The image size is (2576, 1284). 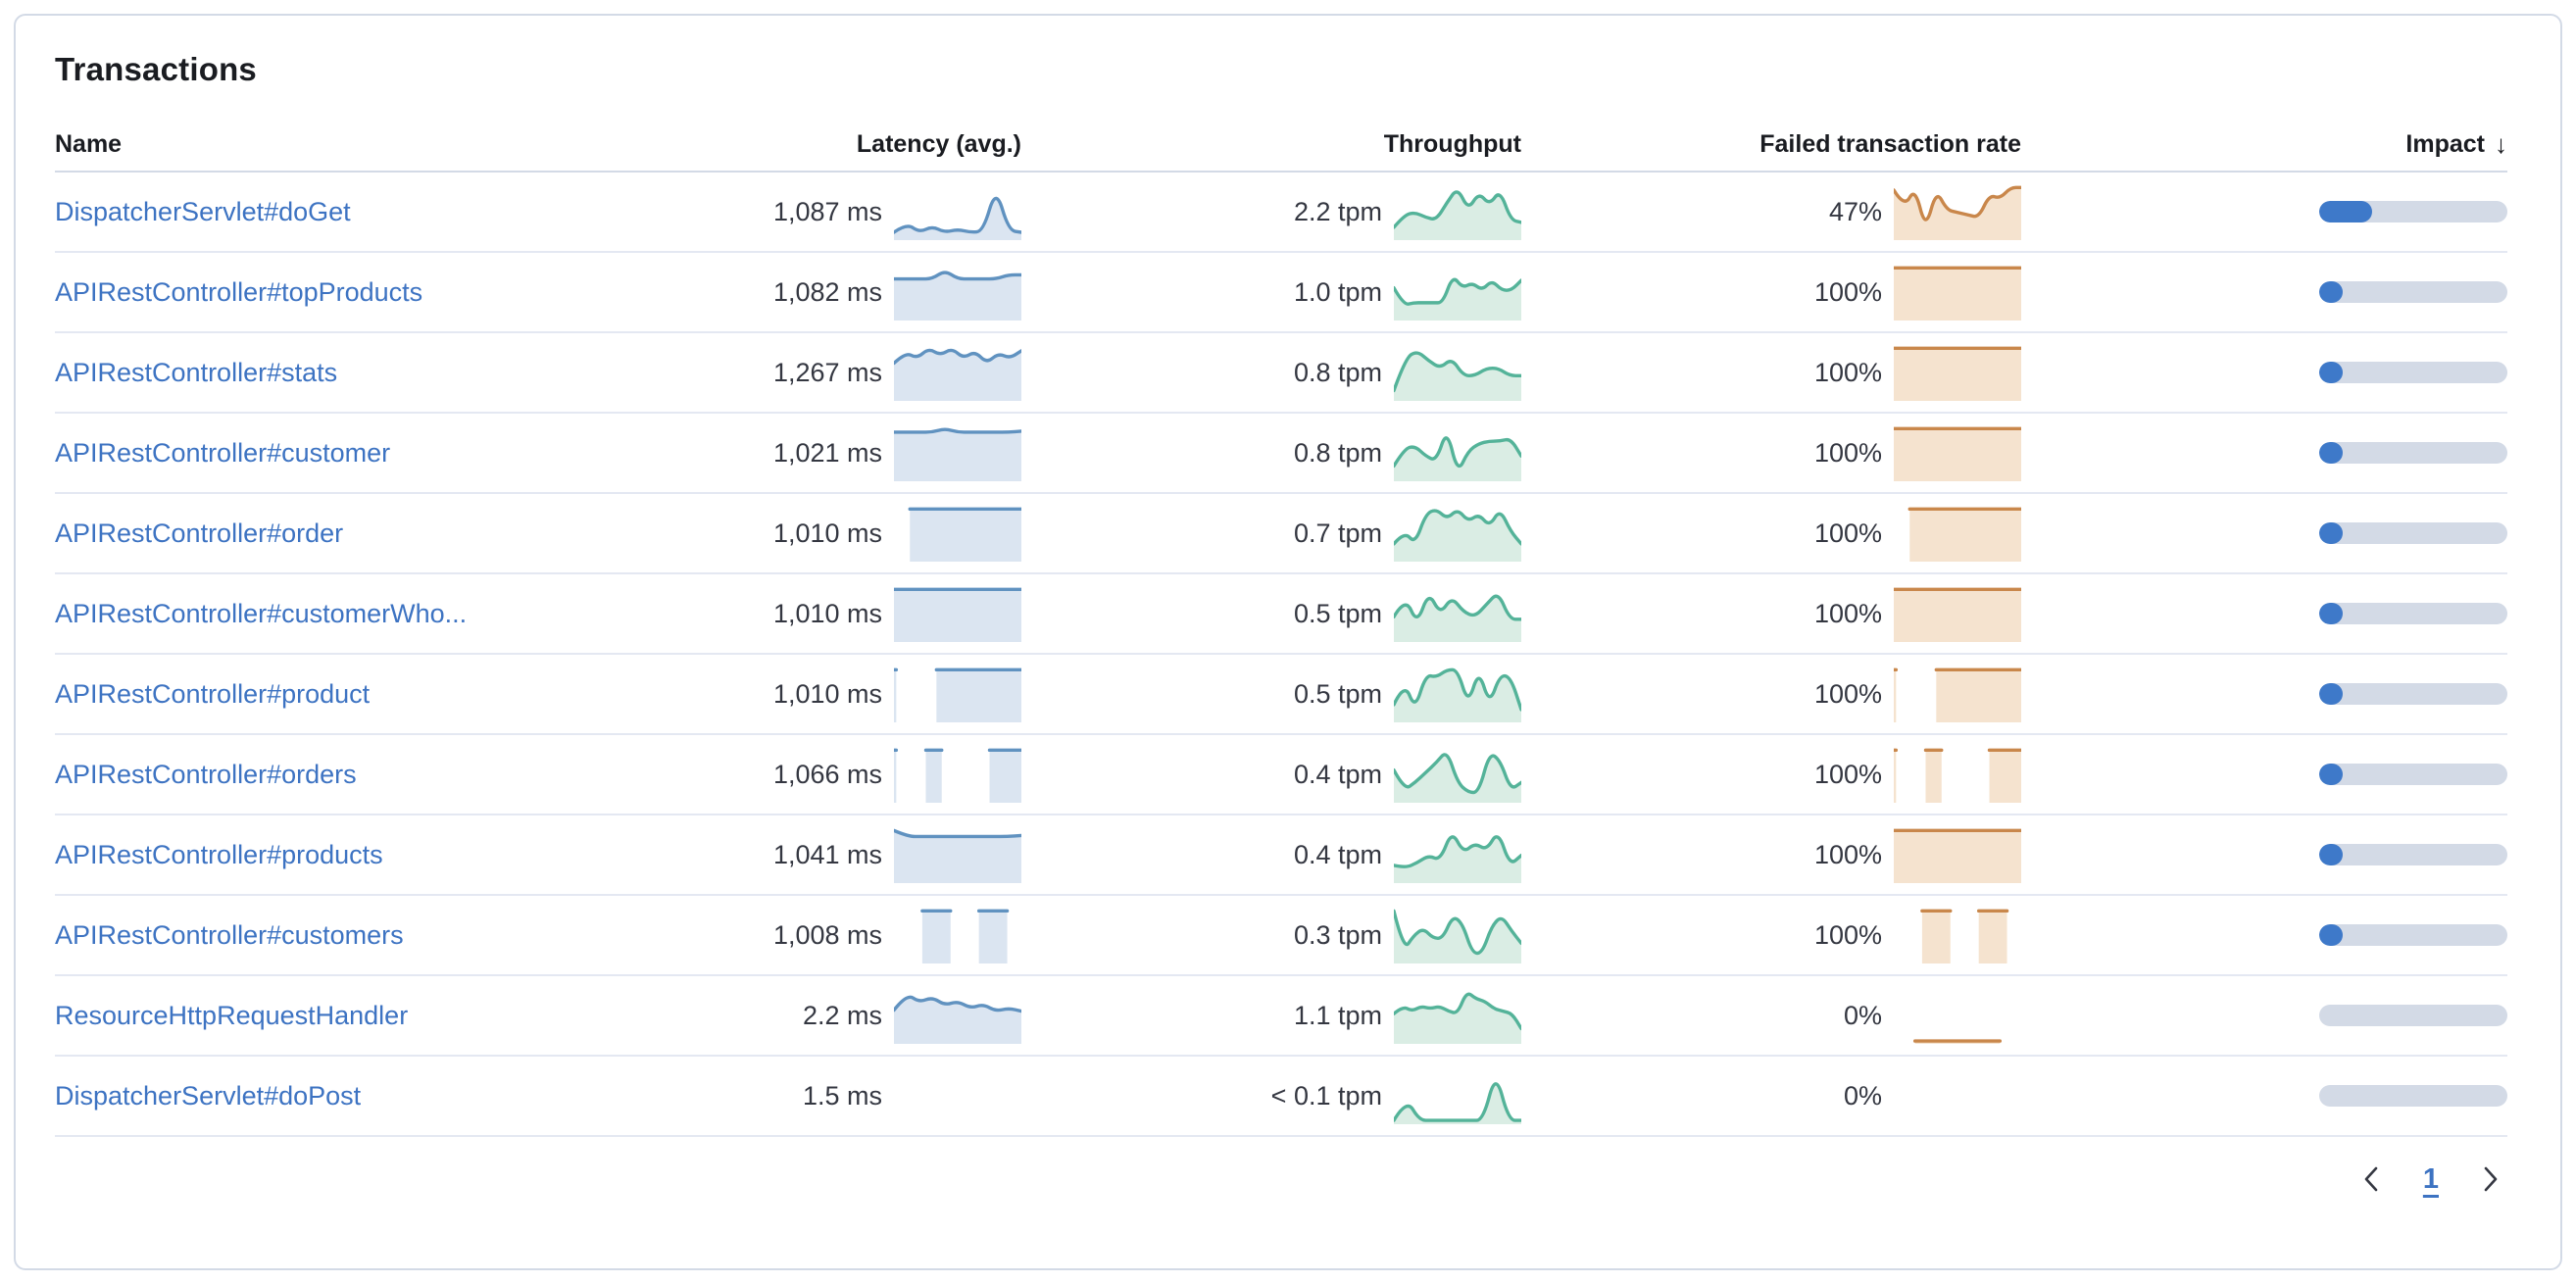 I want to click on throughput-cell: 2.2 tpm, so click(x=1271, y=212).